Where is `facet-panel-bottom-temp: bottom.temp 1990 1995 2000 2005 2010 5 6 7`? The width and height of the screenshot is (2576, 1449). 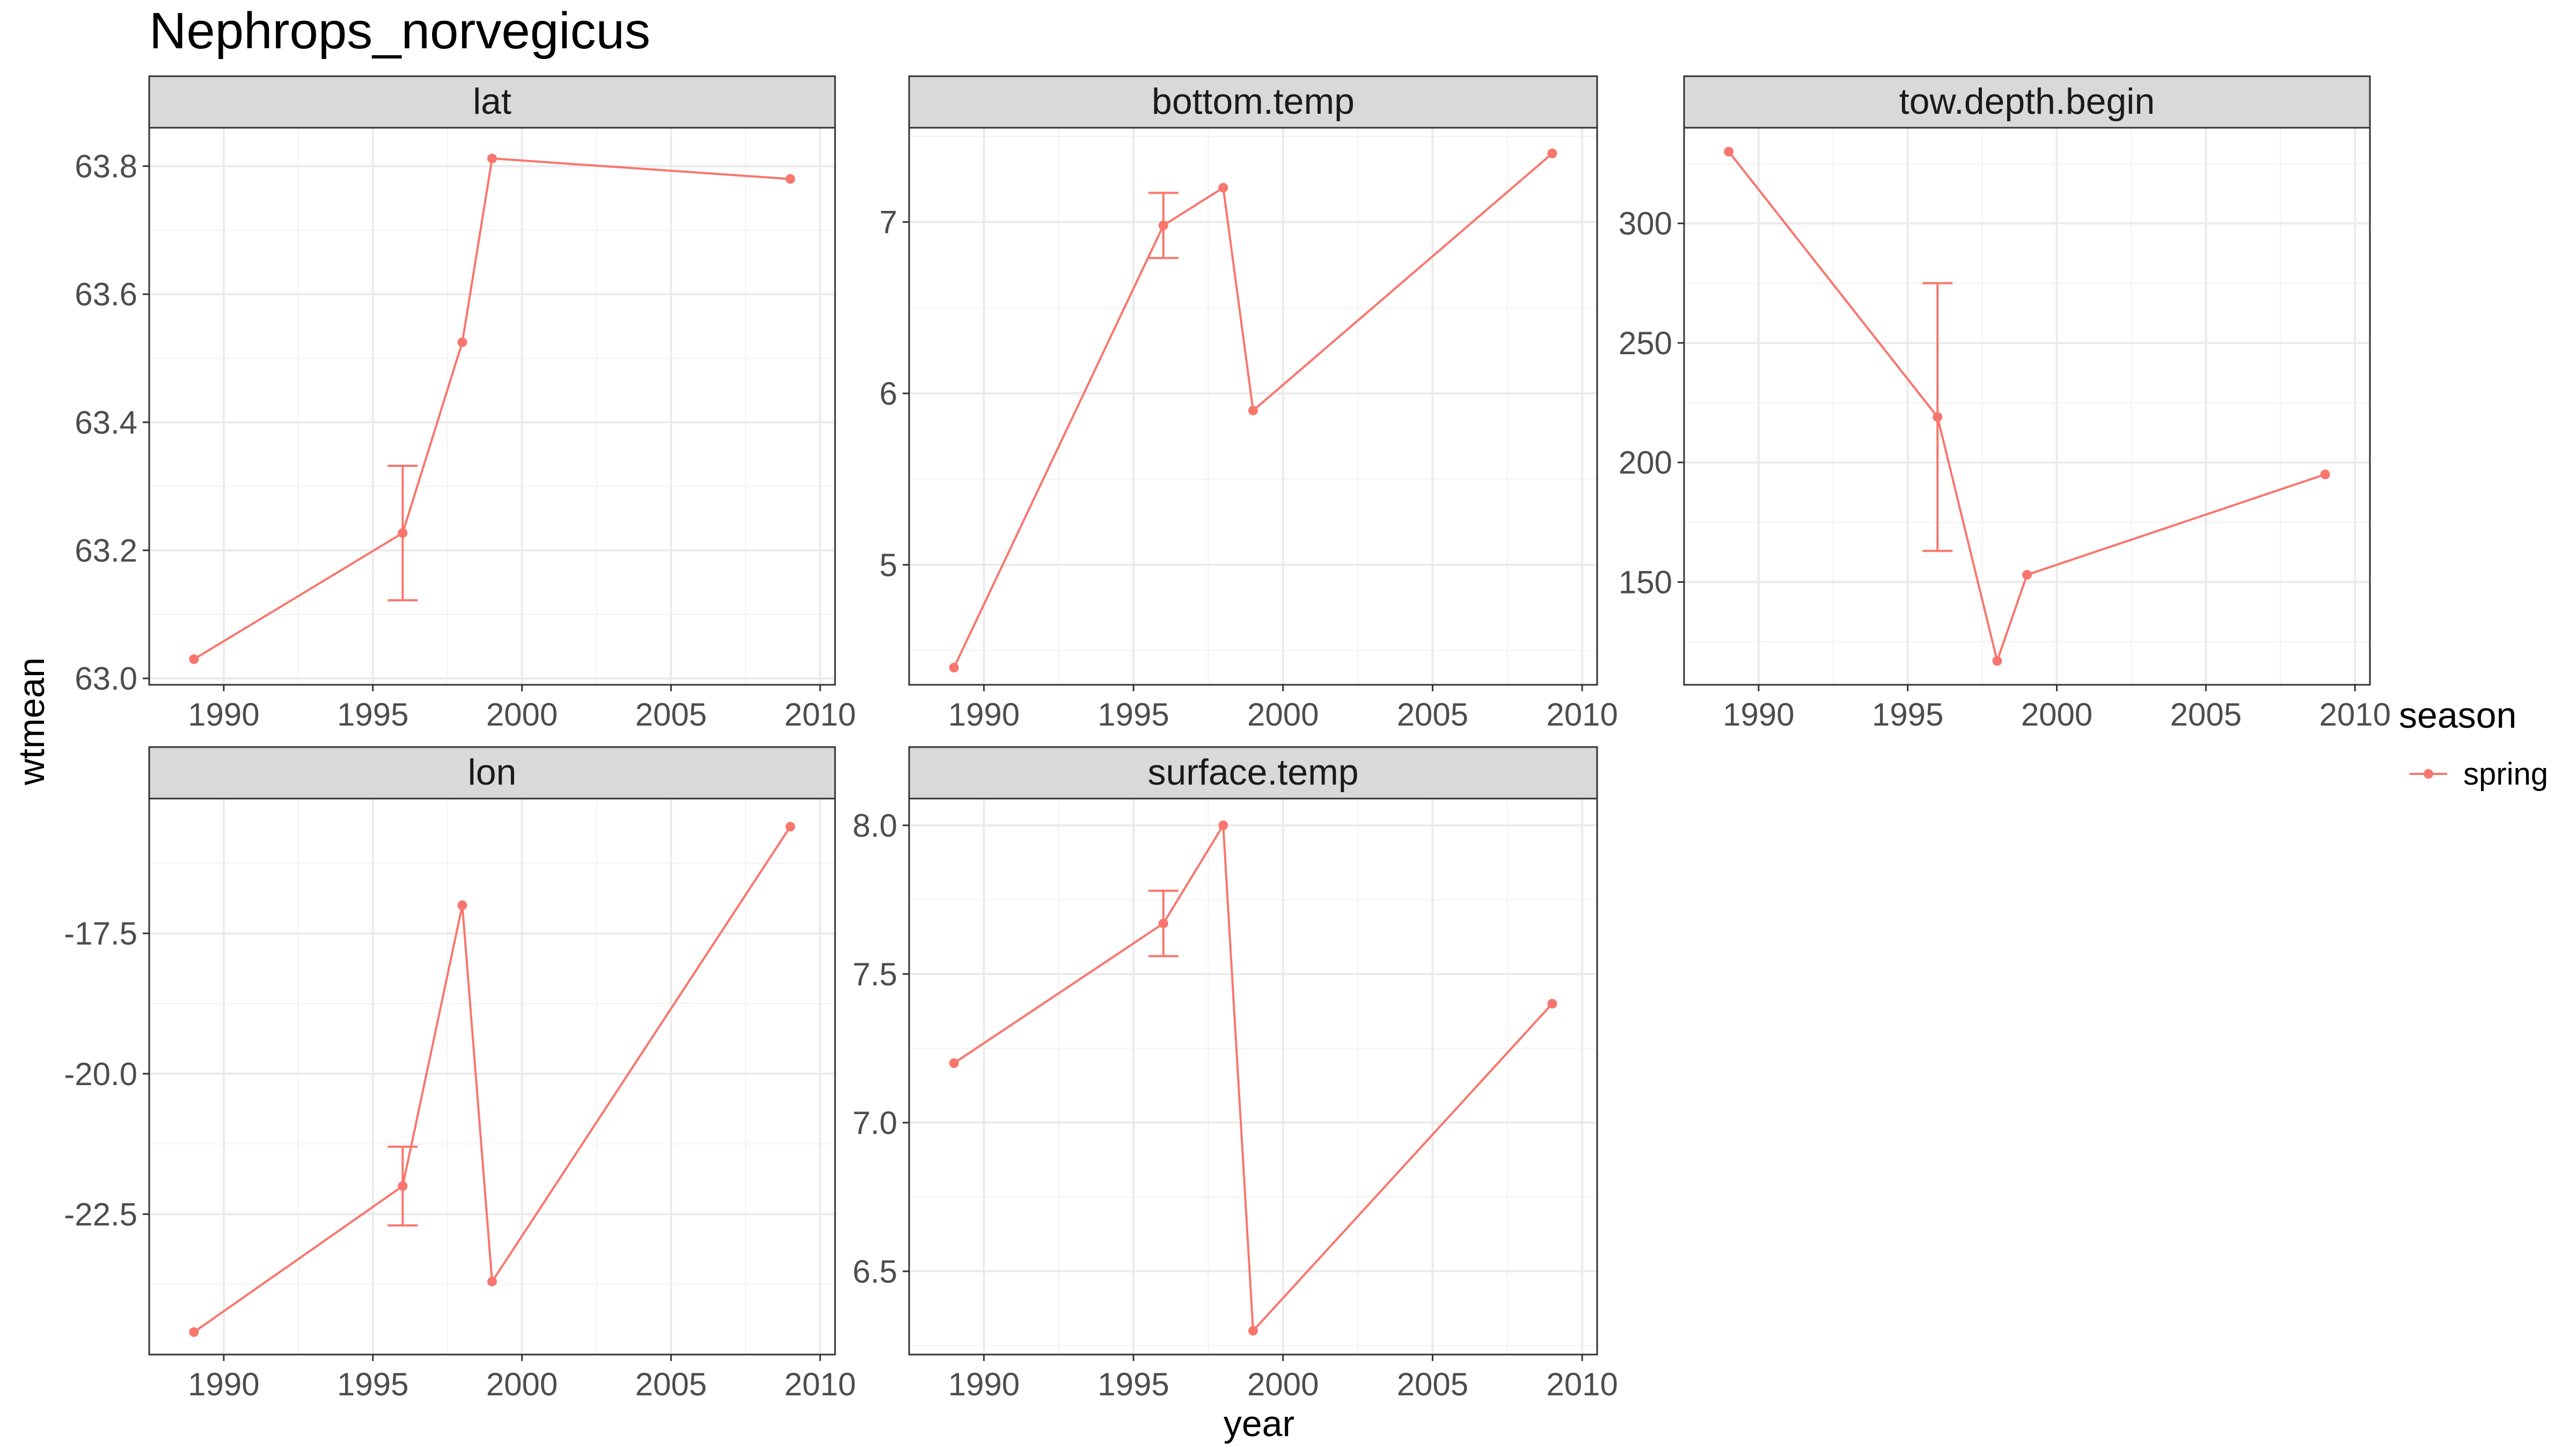
facet-panel-bottom-temp: bottom.temp 1990 1995 2000 2005 2010 5 6 7 is located at coordinates (1249, 404).